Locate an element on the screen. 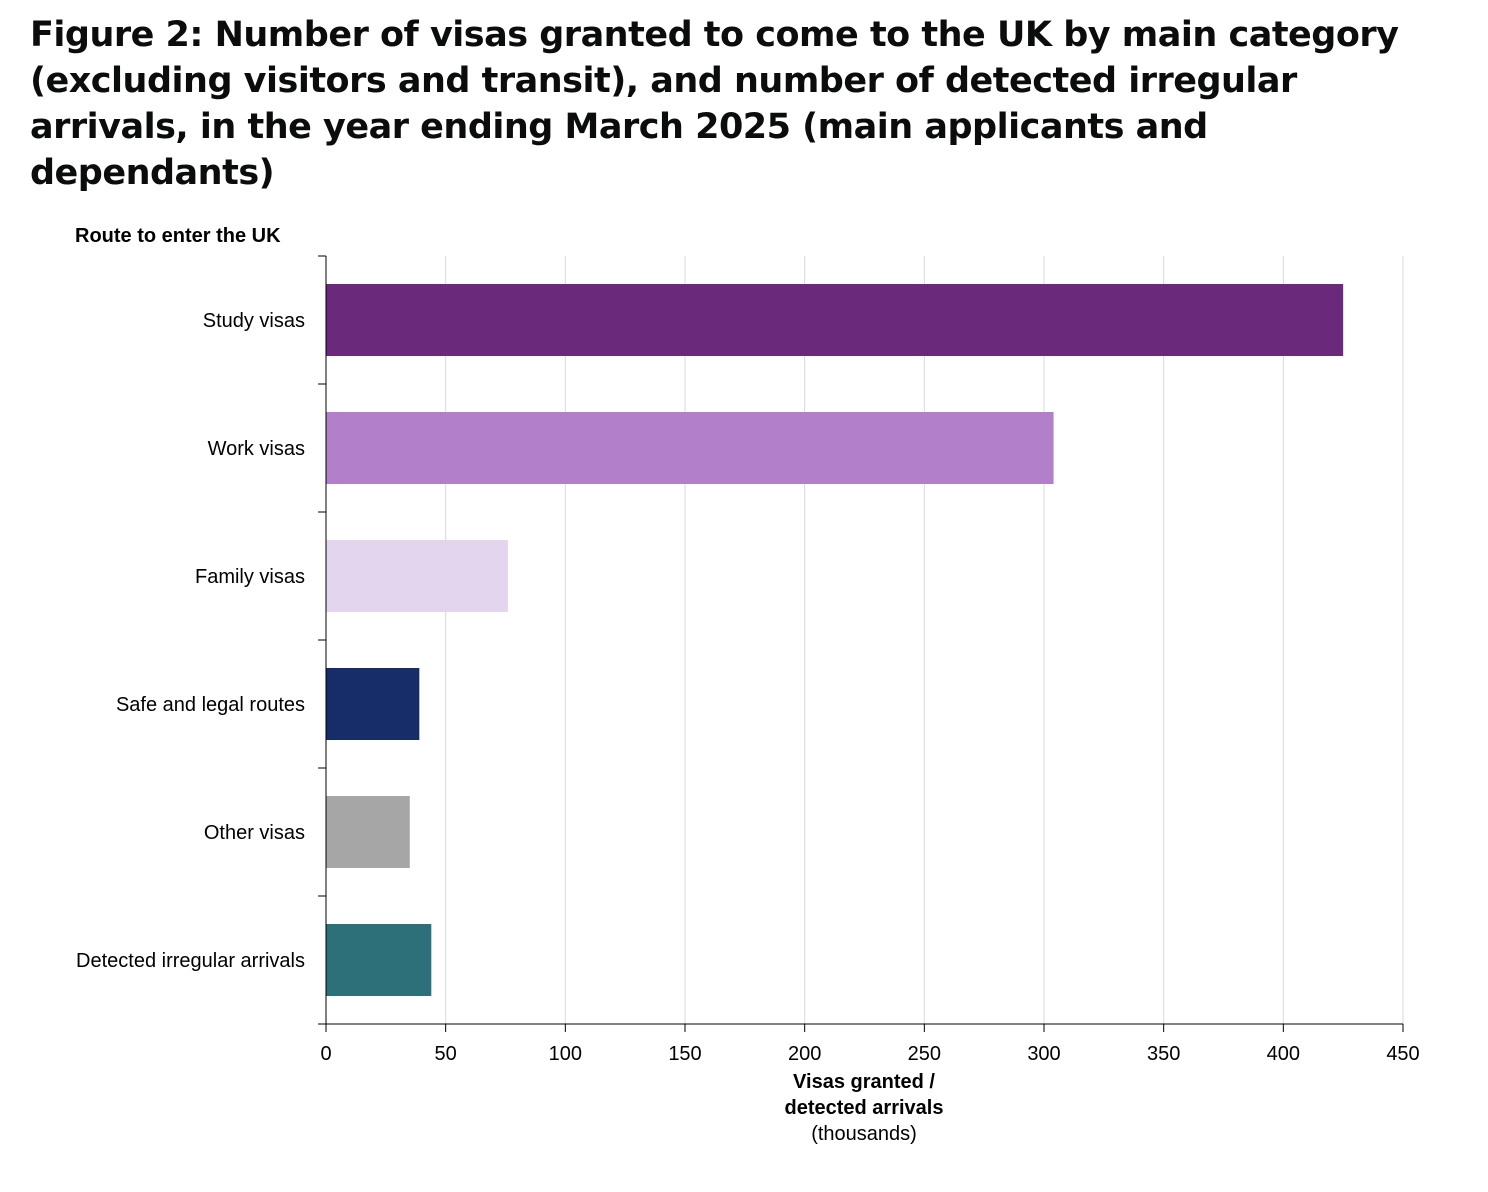 The width and height of the screenshot is (1488, 1192). x-tick-label: 150 is located at coordinates (684, 1054).